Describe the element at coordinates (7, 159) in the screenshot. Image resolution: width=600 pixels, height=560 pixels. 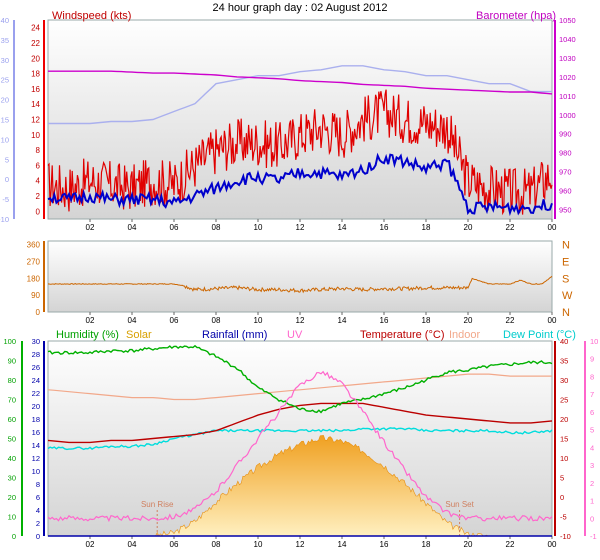
I see `gust-tick-label: 5` at that location.